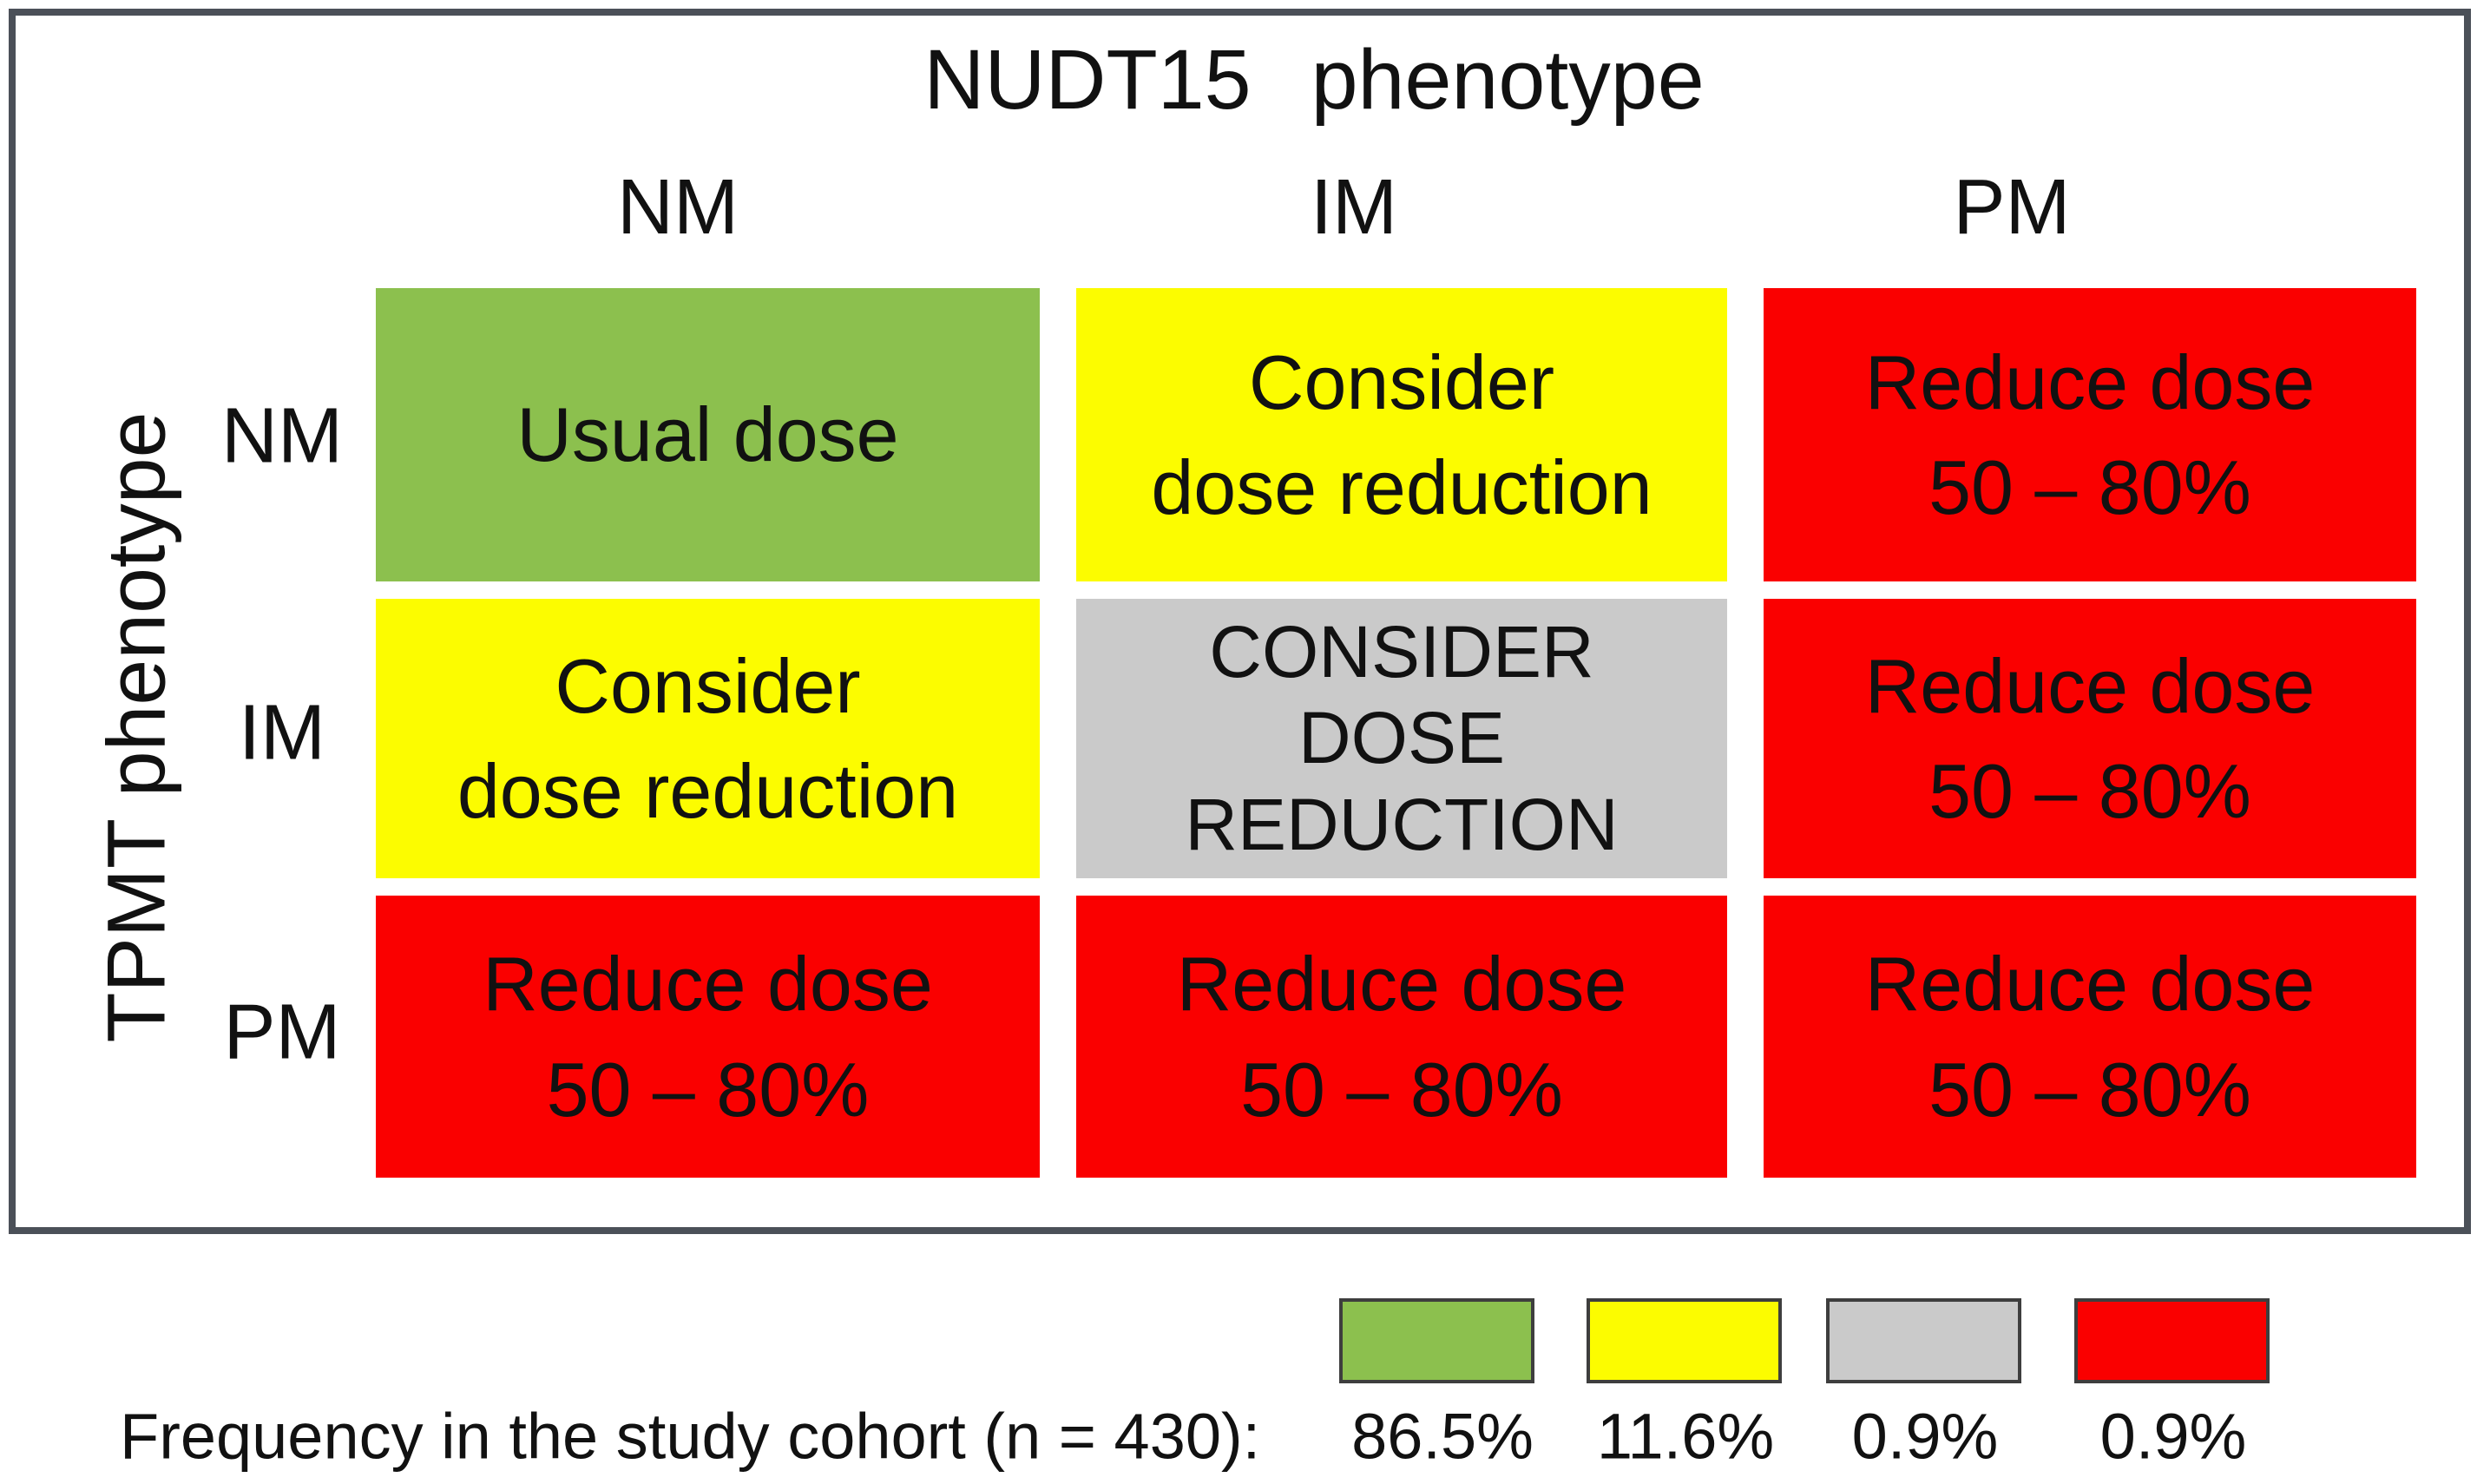 This screenshot has height=1484, width=2477. Describe the element at coordinates (1402, 824) in the screenshot. I see `cell-text-line: REDUCTION` at that location.